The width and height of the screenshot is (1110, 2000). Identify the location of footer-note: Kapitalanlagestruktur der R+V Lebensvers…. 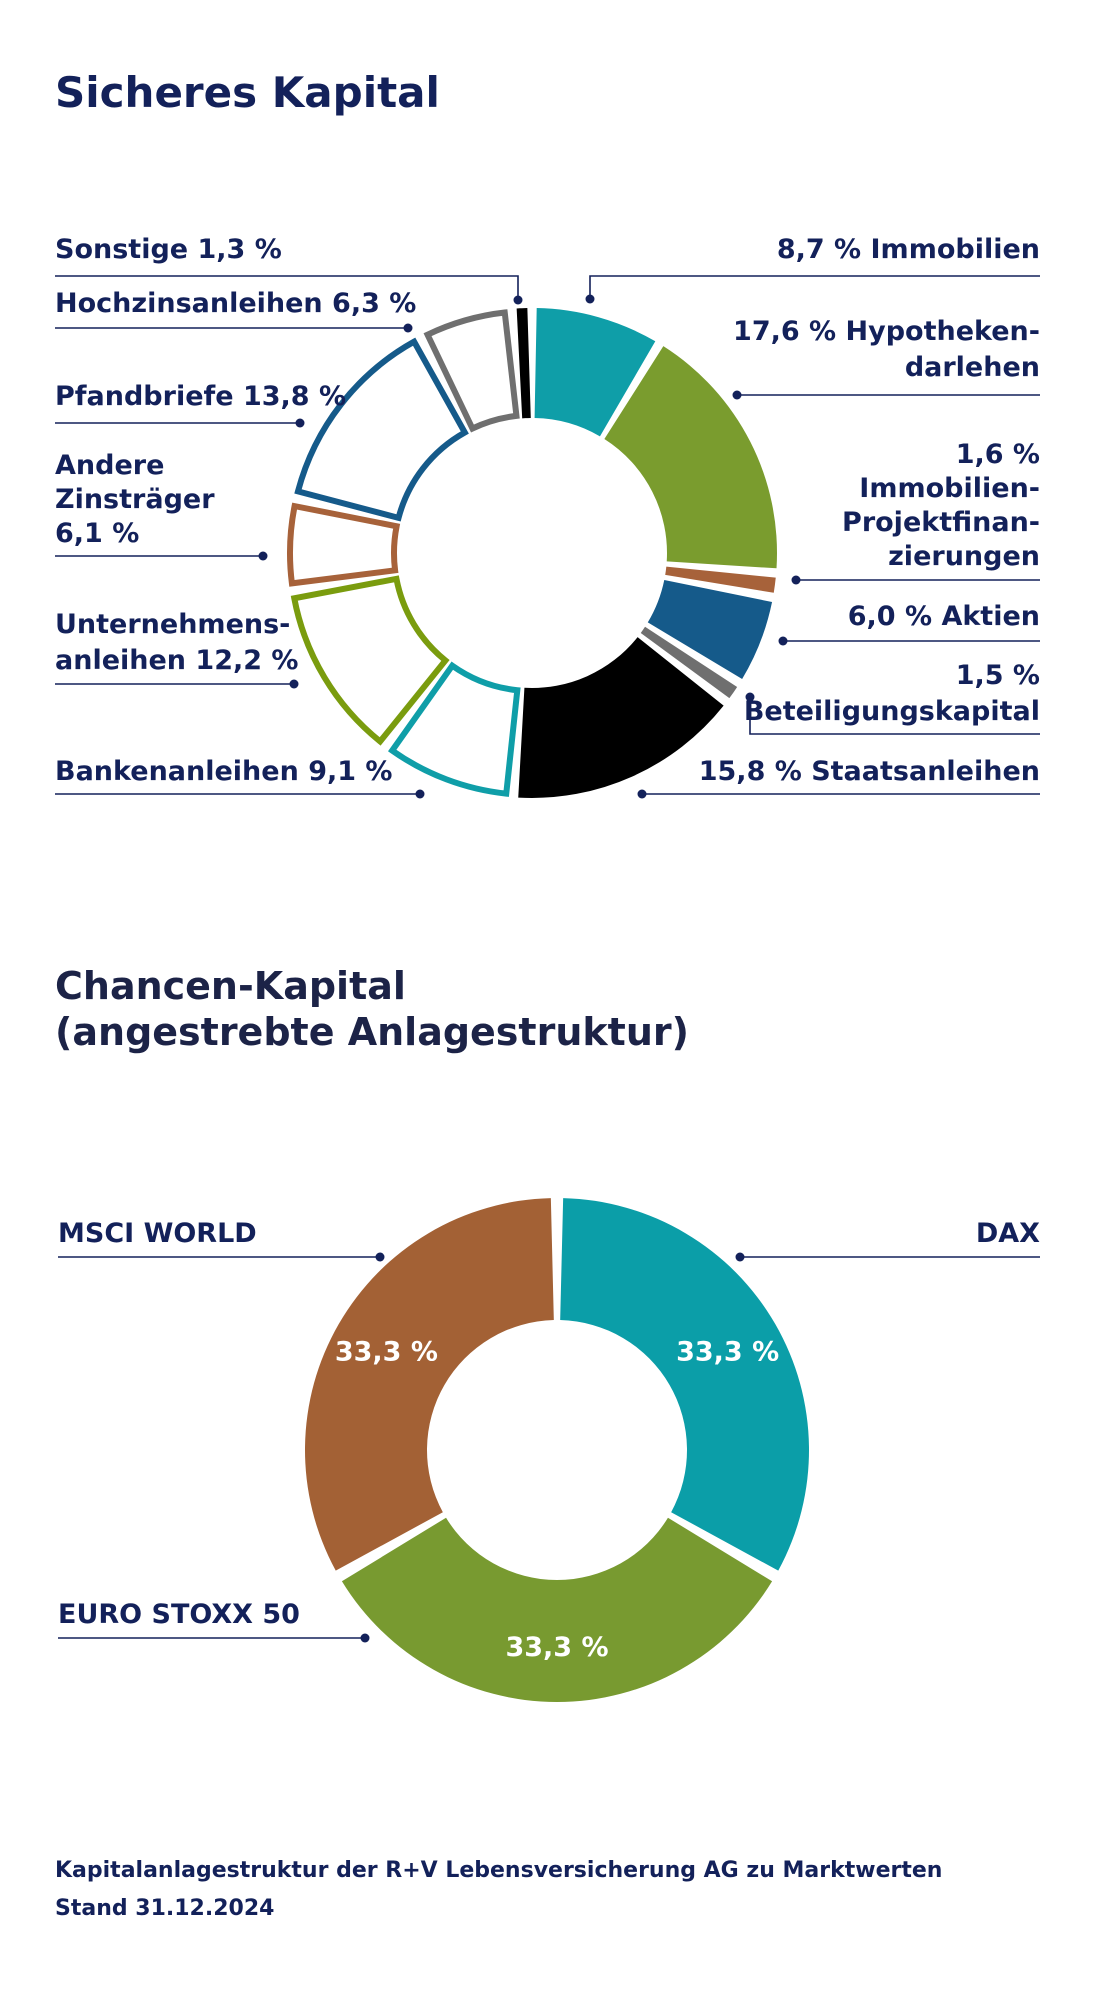
(498, 1890).